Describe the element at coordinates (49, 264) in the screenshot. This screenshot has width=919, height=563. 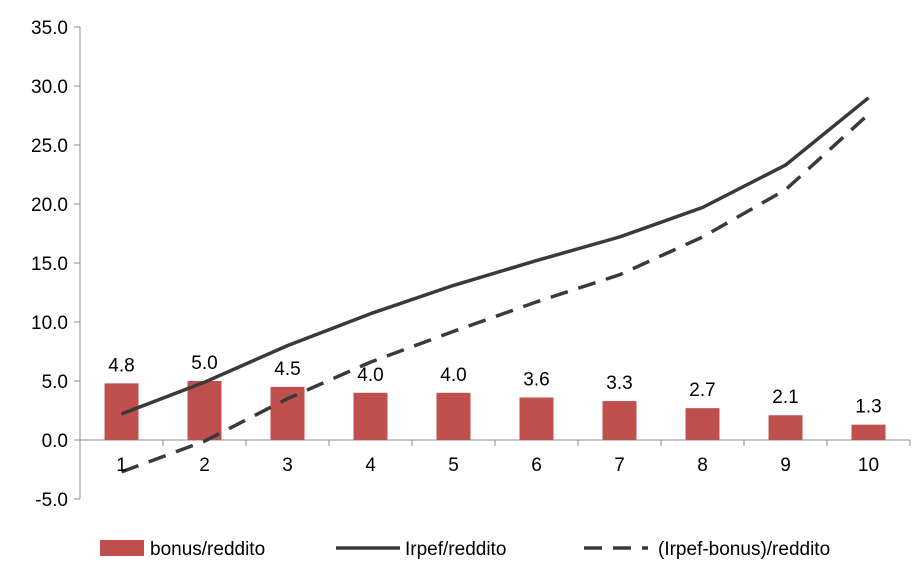
I see `y-tick-label: 15.0` at that location.